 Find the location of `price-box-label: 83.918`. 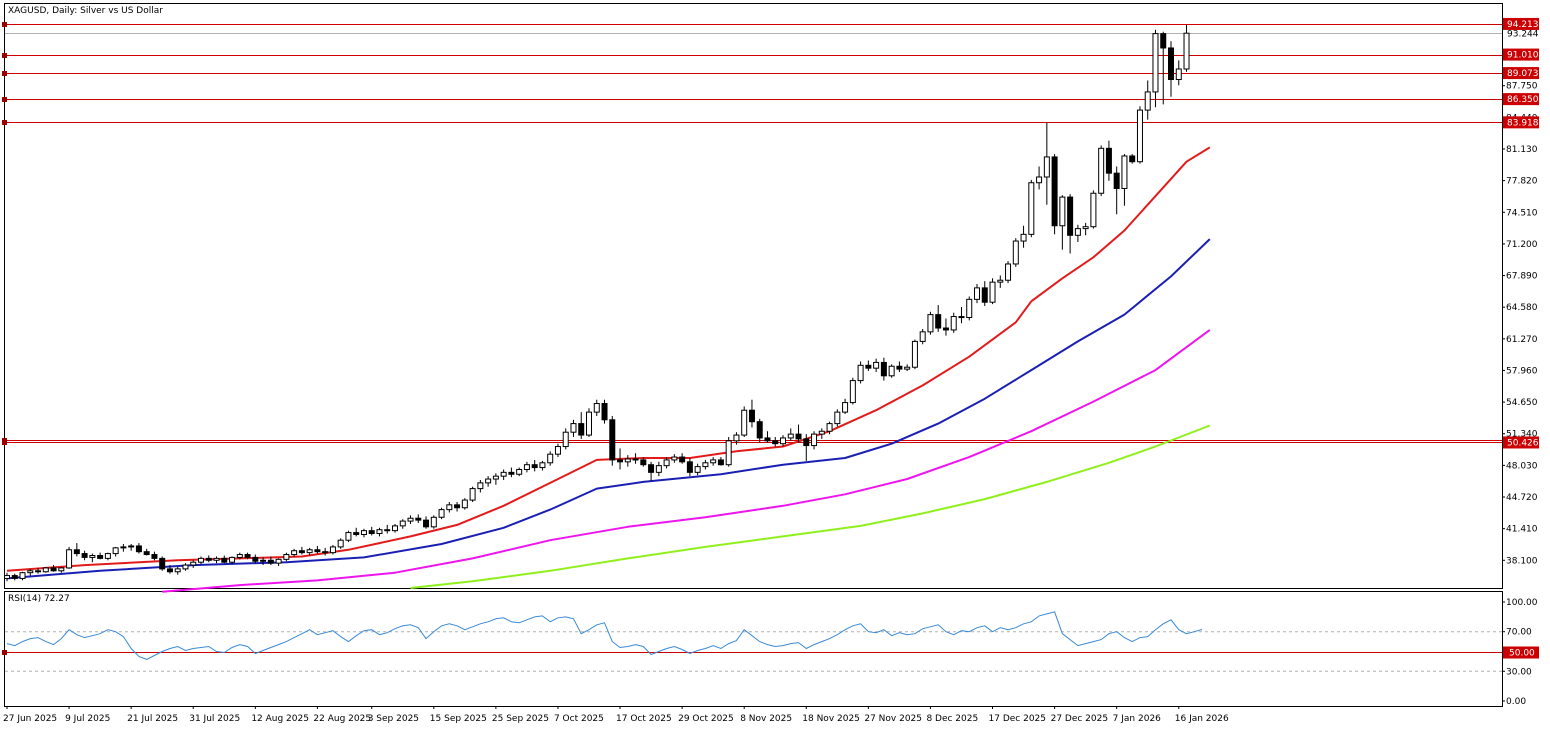

price-box-label: 83.918 is located at coordinates (1523, 123).